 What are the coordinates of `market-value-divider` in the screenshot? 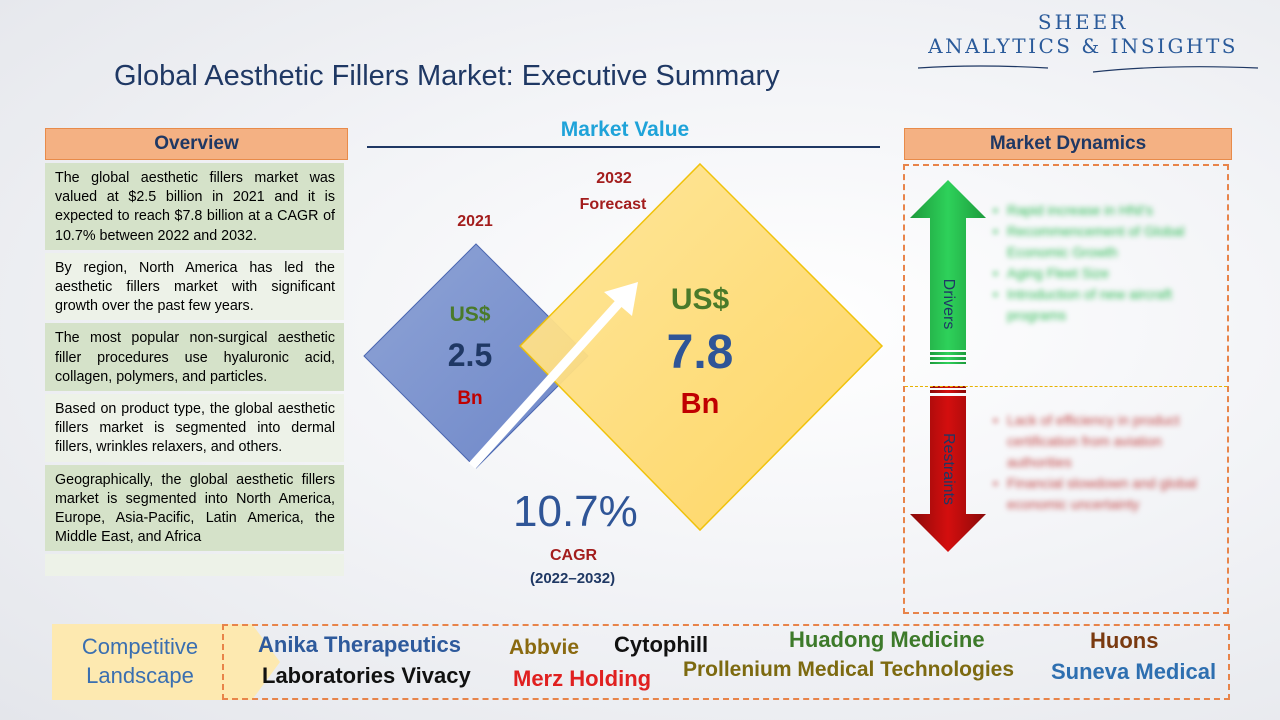 It's located at (623, 147).